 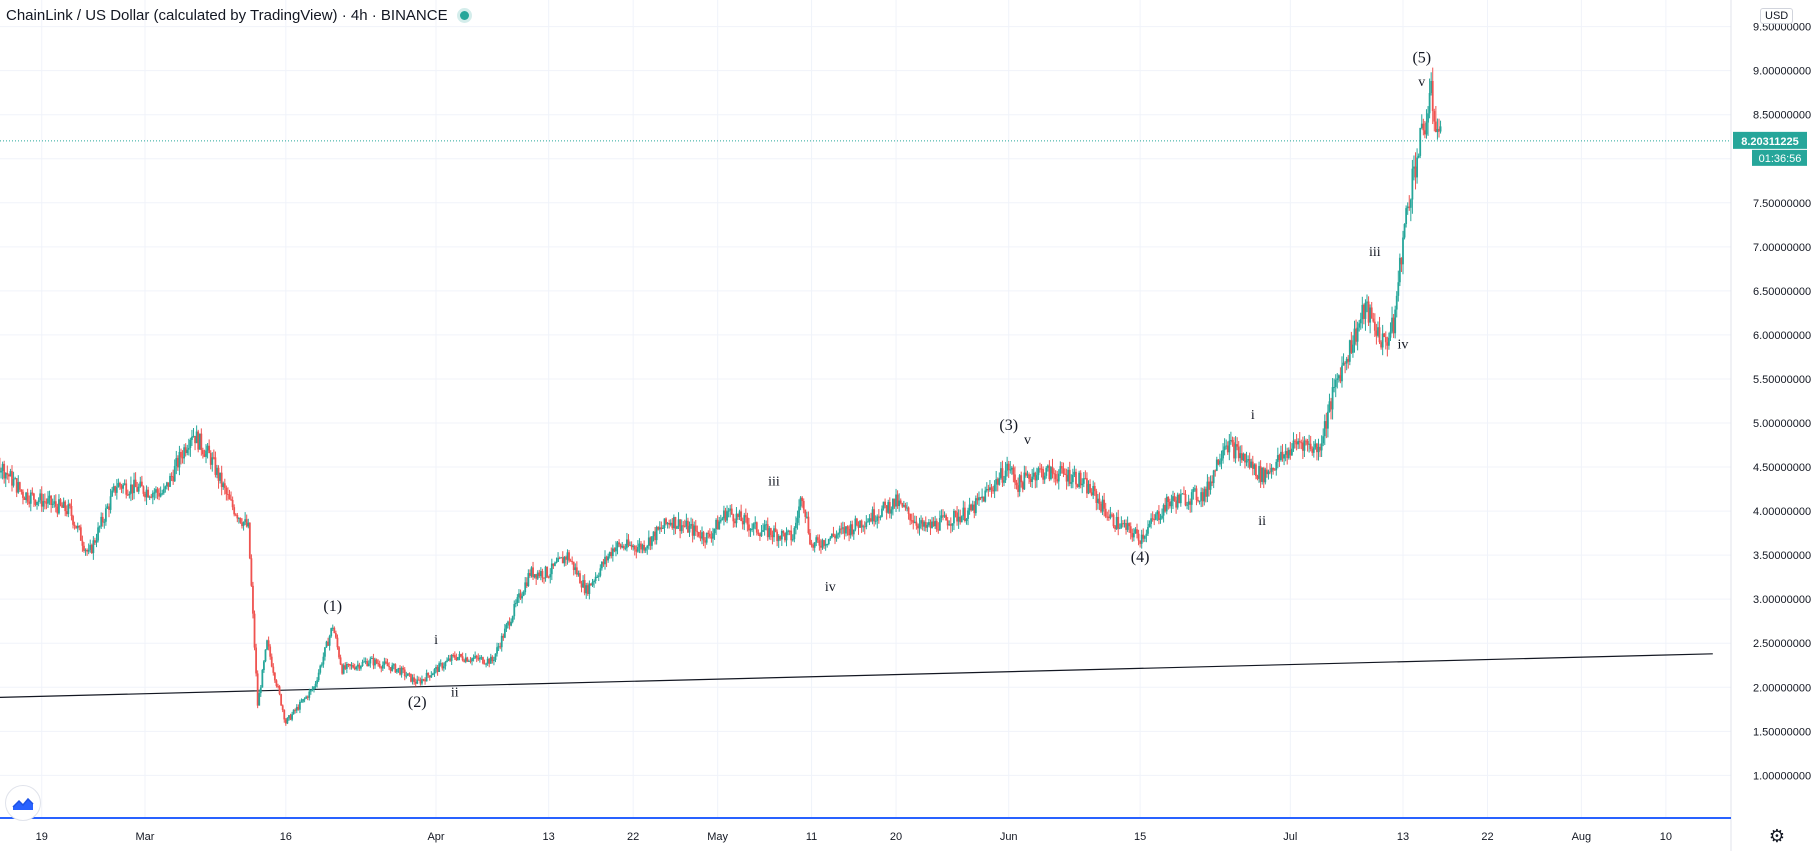 I want to click on price-tick-label: 7.00000000, so click(x=1782, y=248).